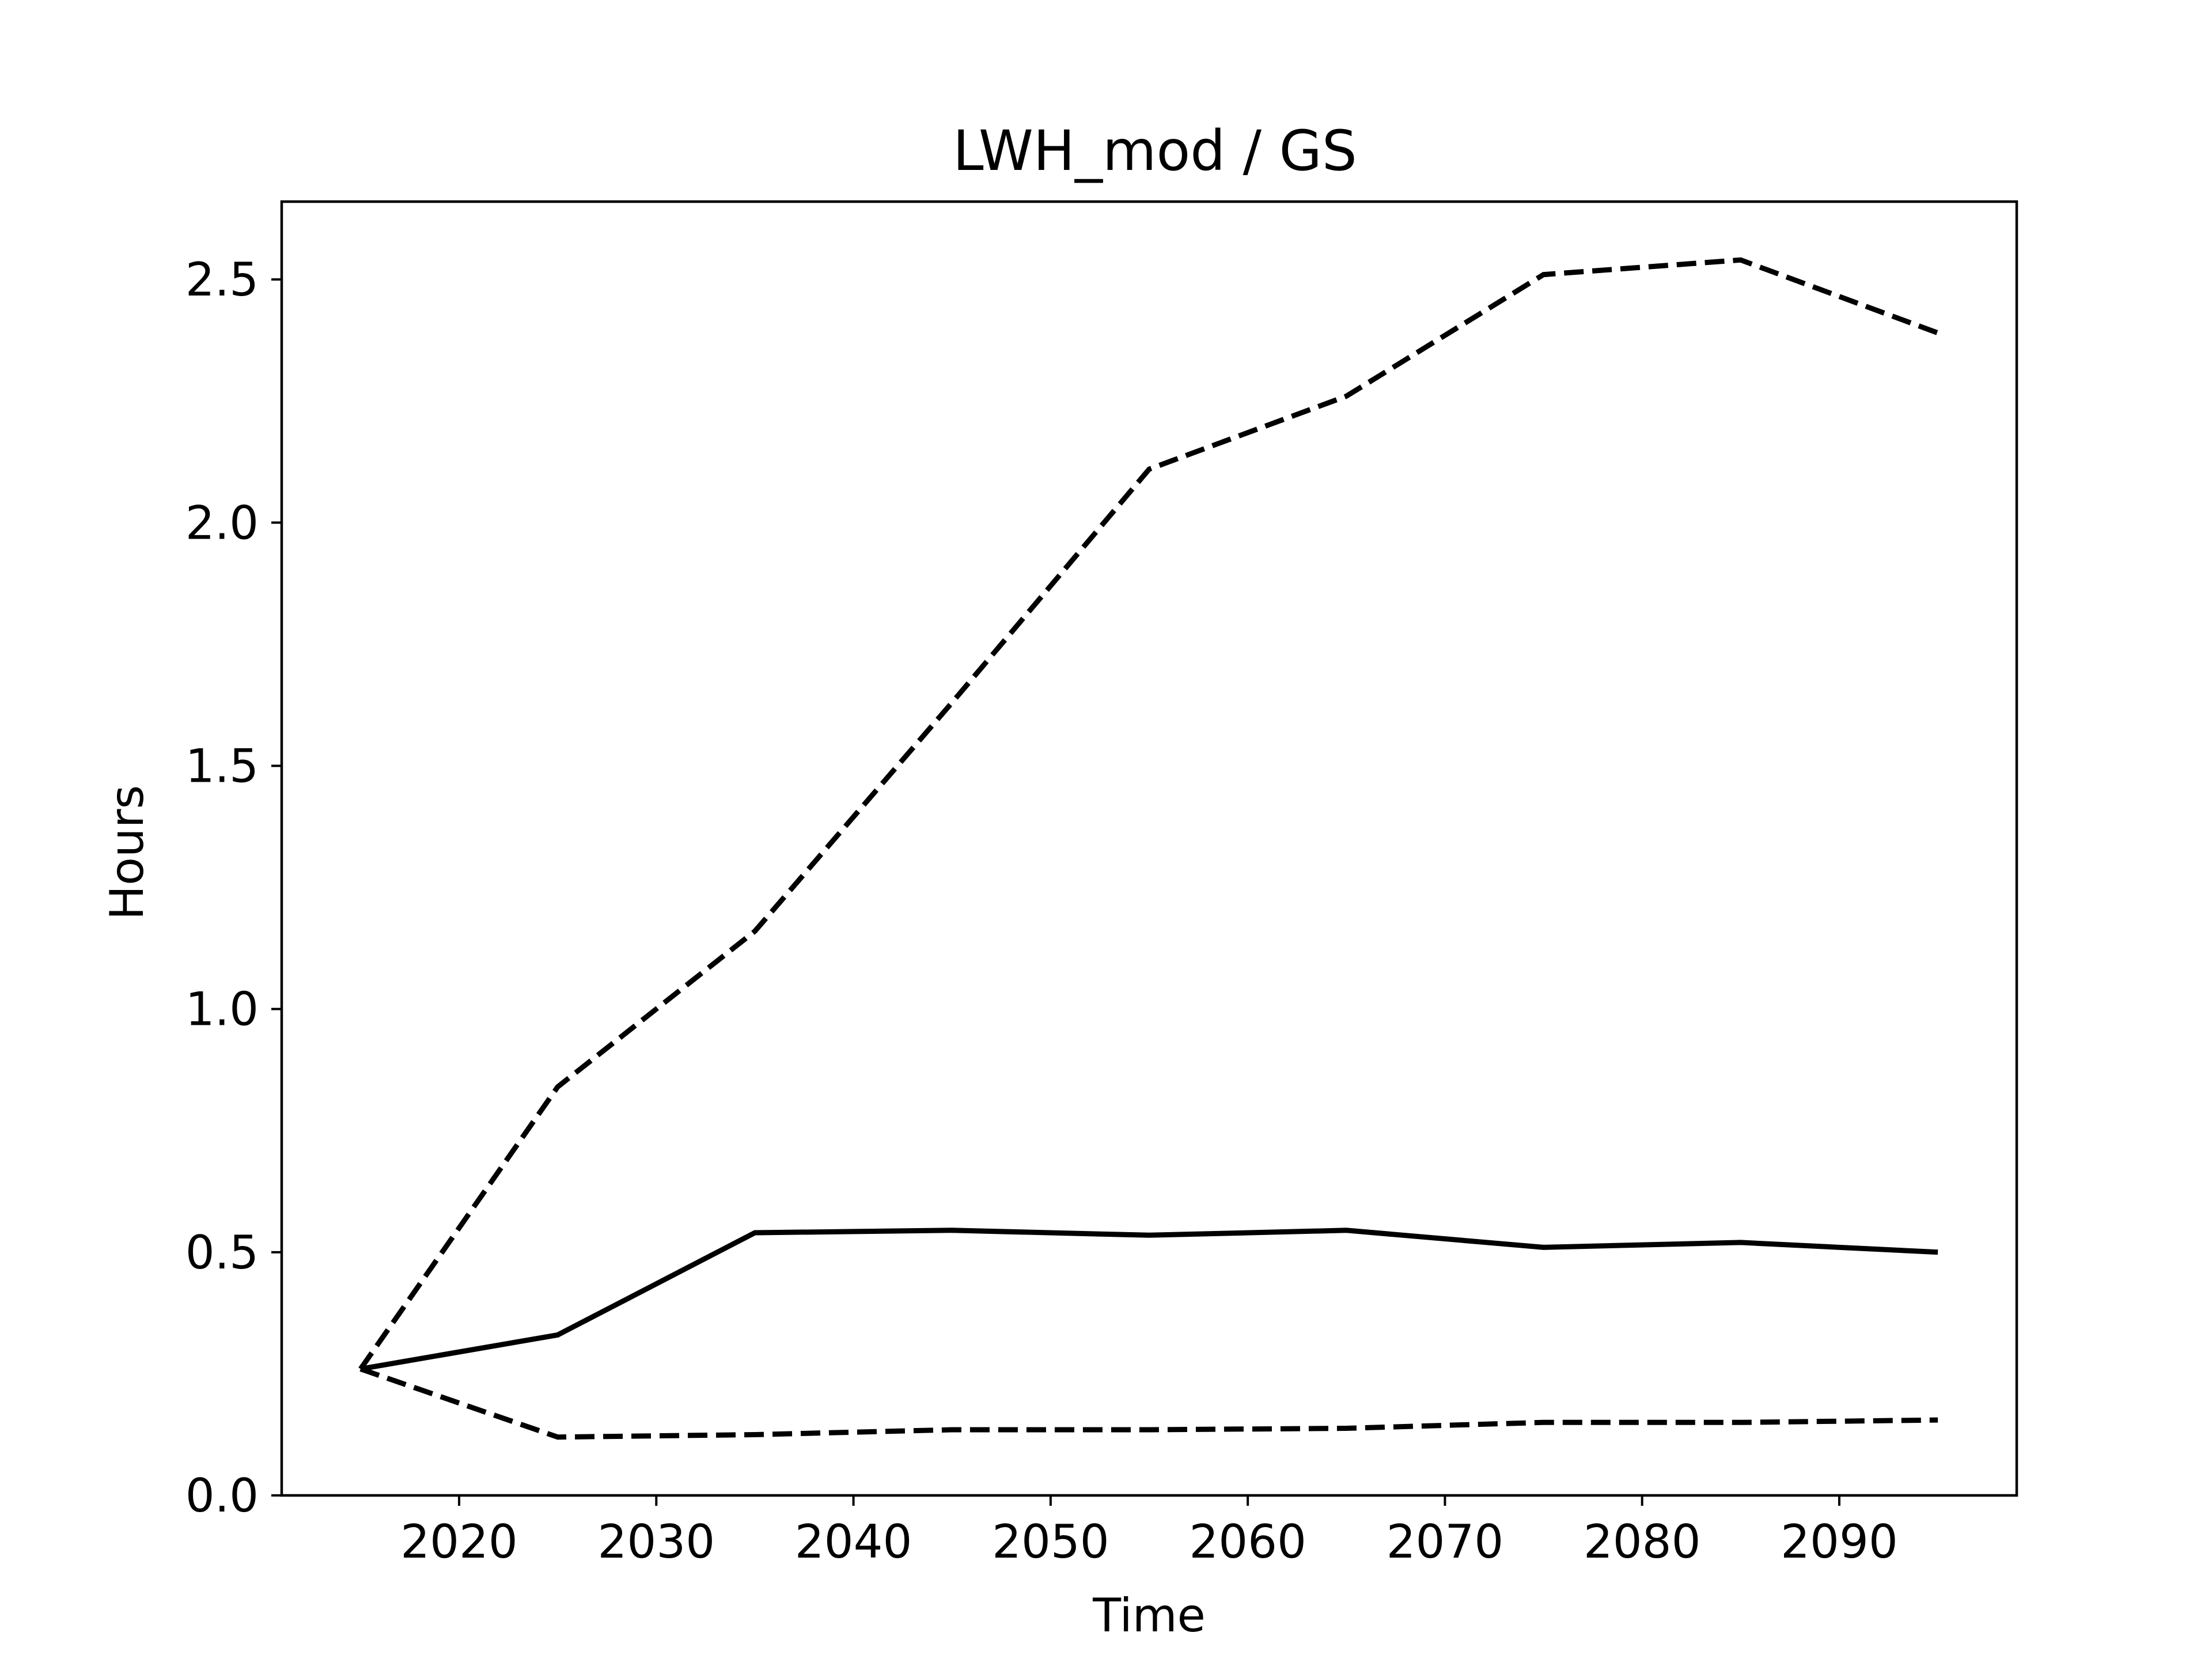  I want to click on x-tick-label: 2080, so click(1642, 1542).